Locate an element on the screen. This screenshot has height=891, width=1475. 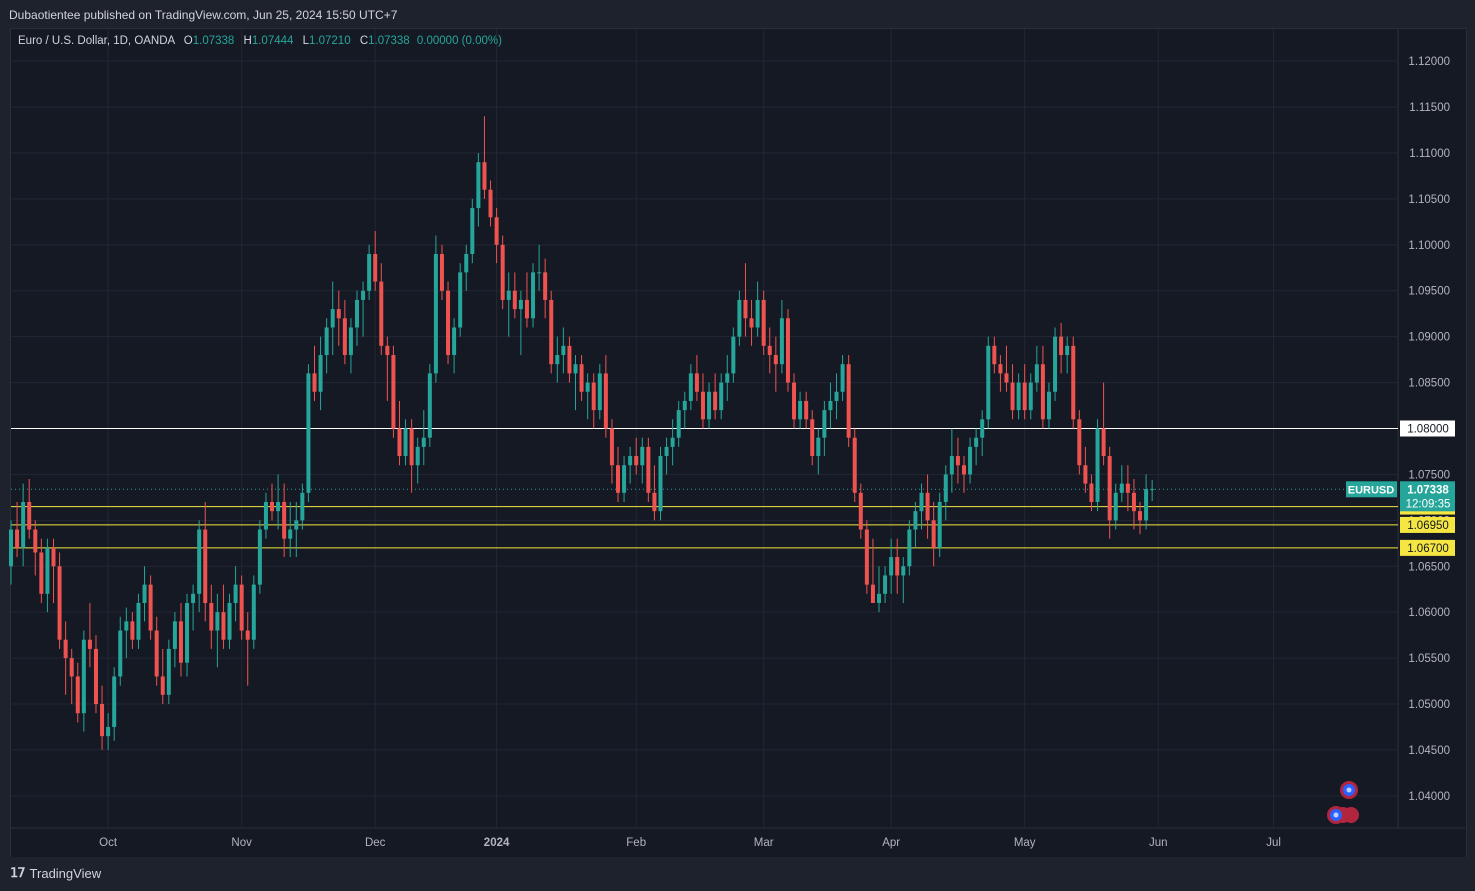
price-level-tag-label: 1.08000 is located at coordinates (1428, 430).